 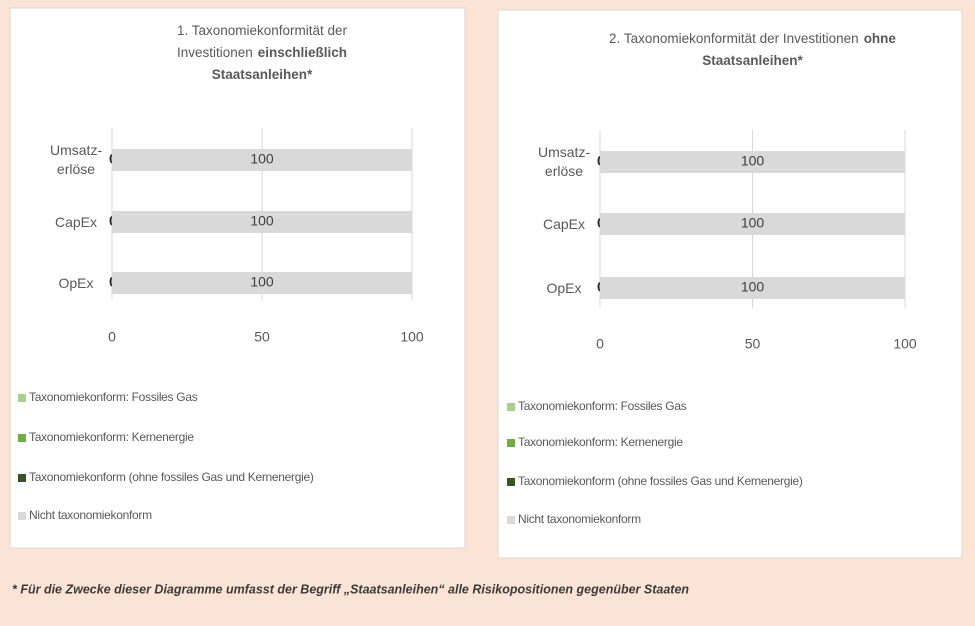 I want to click on title-emphasis: ohne Staatsanleihen*, so click(x=799, y=49).